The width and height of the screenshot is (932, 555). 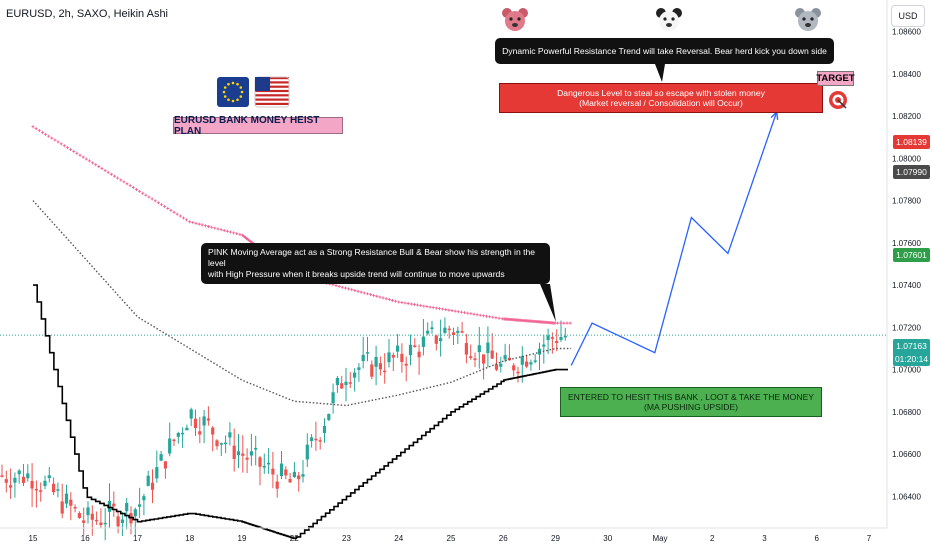 What do you see at coordinates (660, 73) in the screenshot?
I see `resistance-callout-pointer` at bounding box center [660, 73].